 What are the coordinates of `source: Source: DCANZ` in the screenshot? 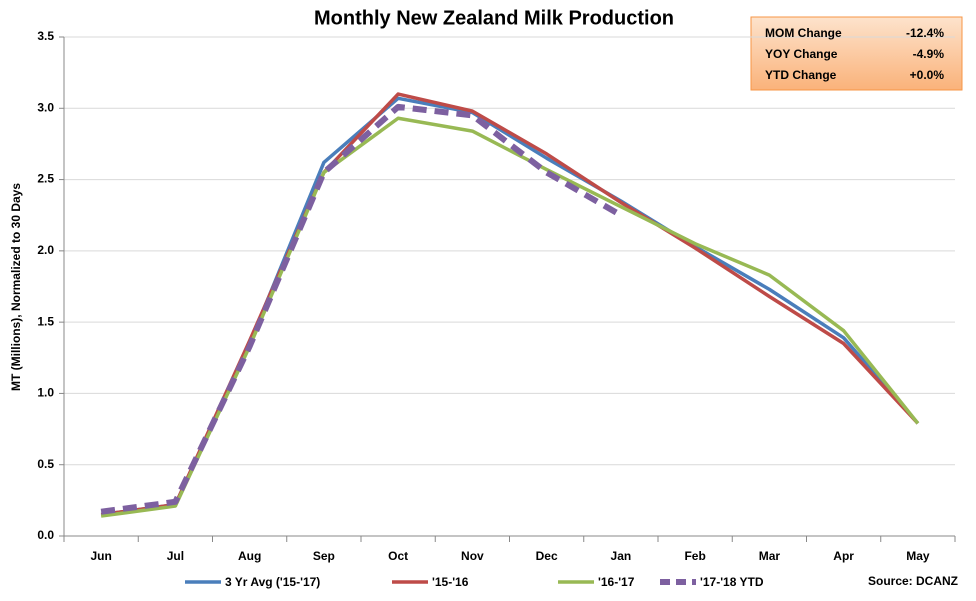 It's located at (913, 581).